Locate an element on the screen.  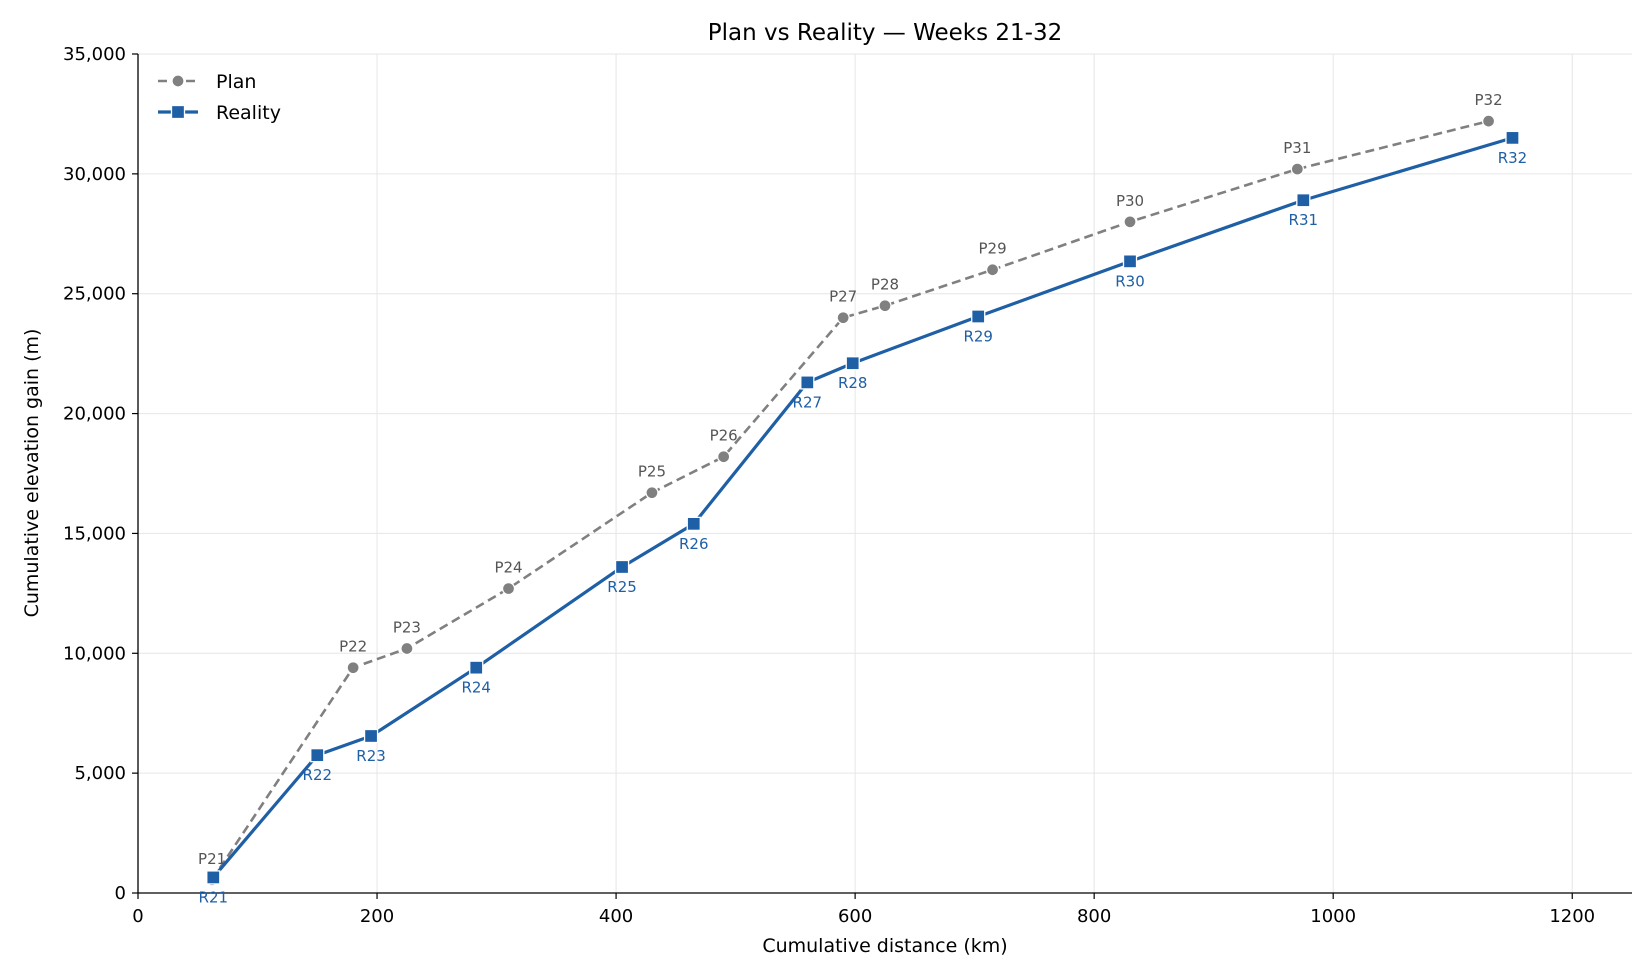
data-label: R31 is located at coordinates (1304, 220).